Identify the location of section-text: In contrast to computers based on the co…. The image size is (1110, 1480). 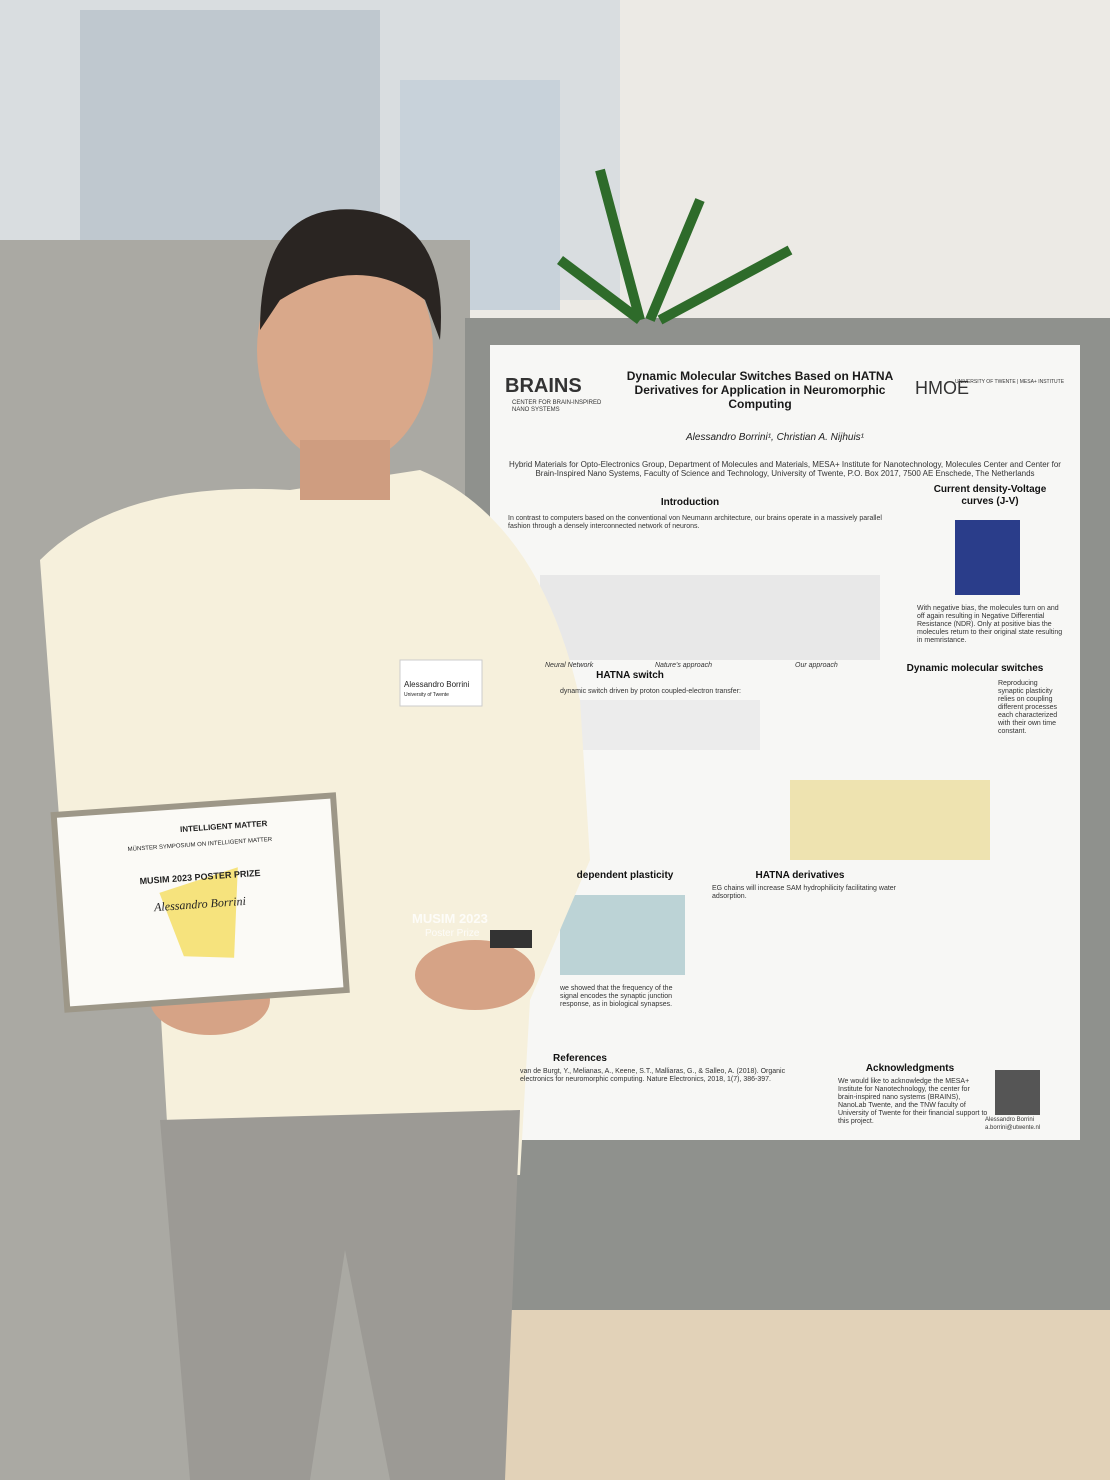
(695, 523).